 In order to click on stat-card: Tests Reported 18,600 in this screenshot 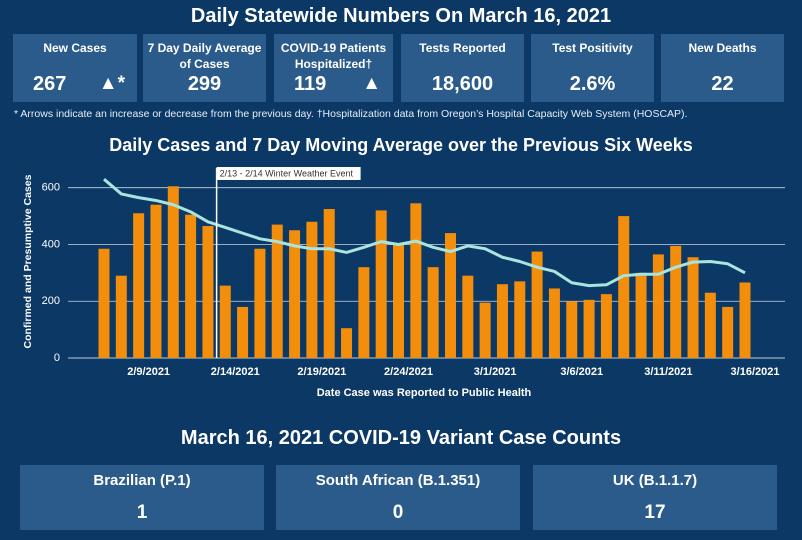, I will do `click(462, 68)`.